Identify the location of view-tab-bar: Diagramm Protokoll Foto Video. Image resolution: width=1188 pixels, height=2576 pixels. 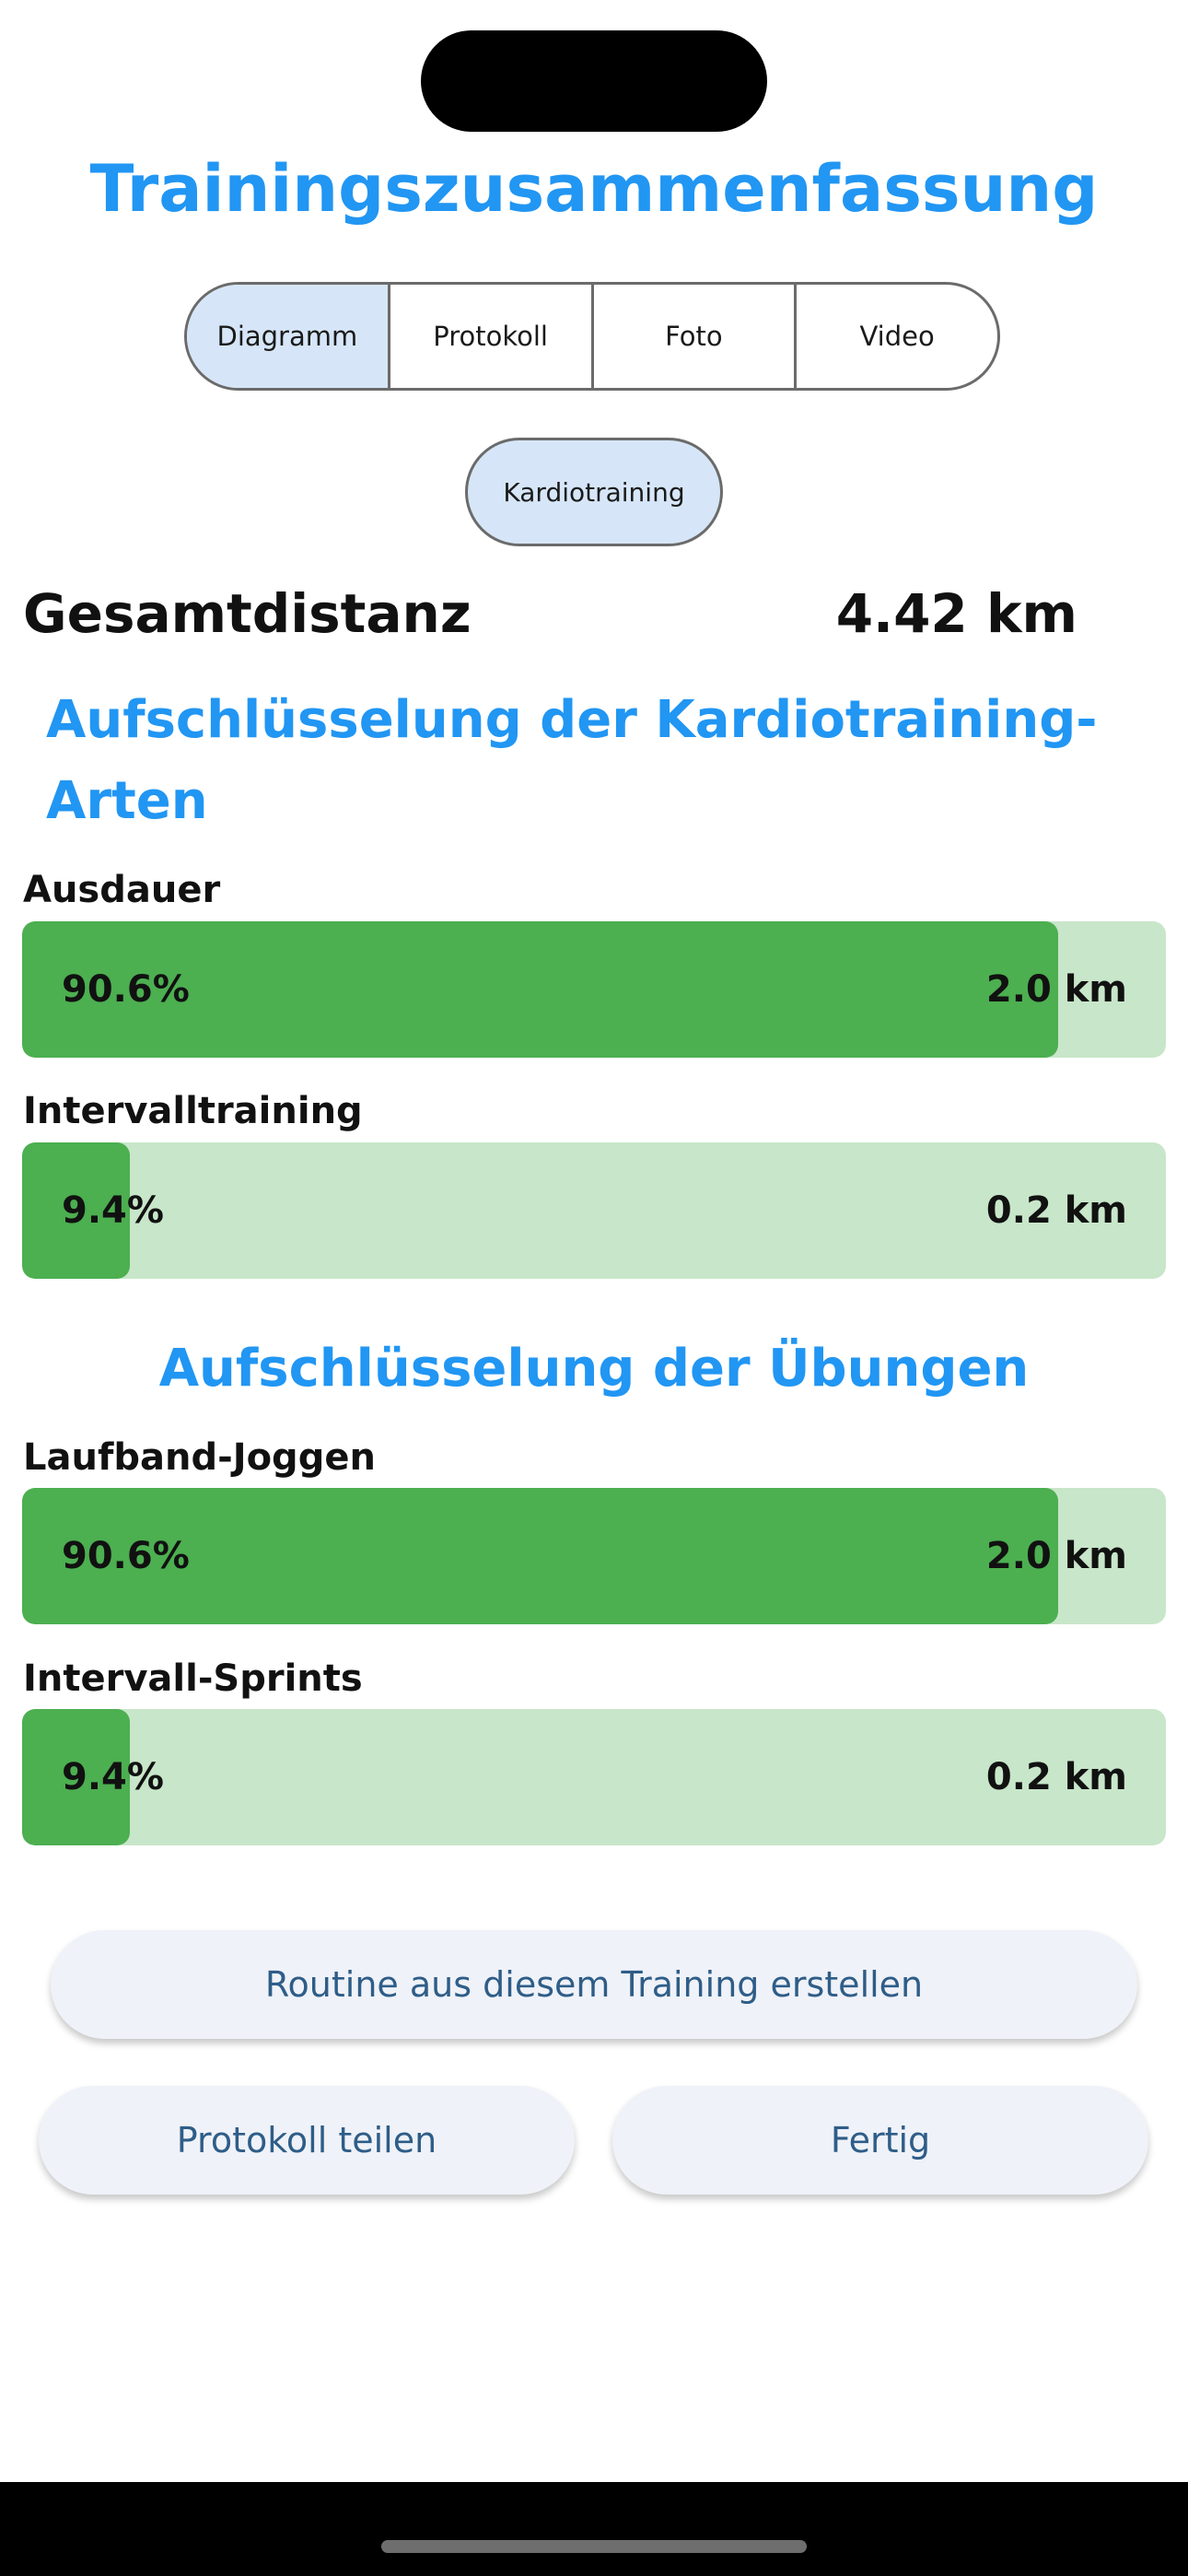
(592, 336).